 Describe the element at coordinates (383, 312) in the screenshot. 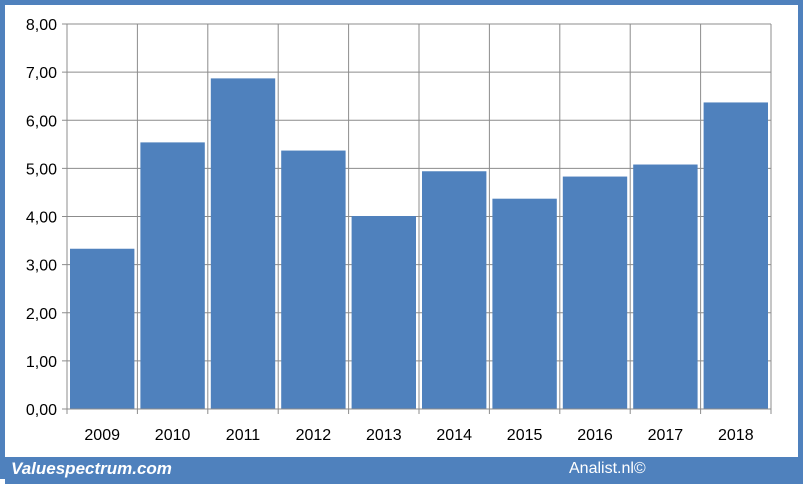

I see `bar-2013` at that location.